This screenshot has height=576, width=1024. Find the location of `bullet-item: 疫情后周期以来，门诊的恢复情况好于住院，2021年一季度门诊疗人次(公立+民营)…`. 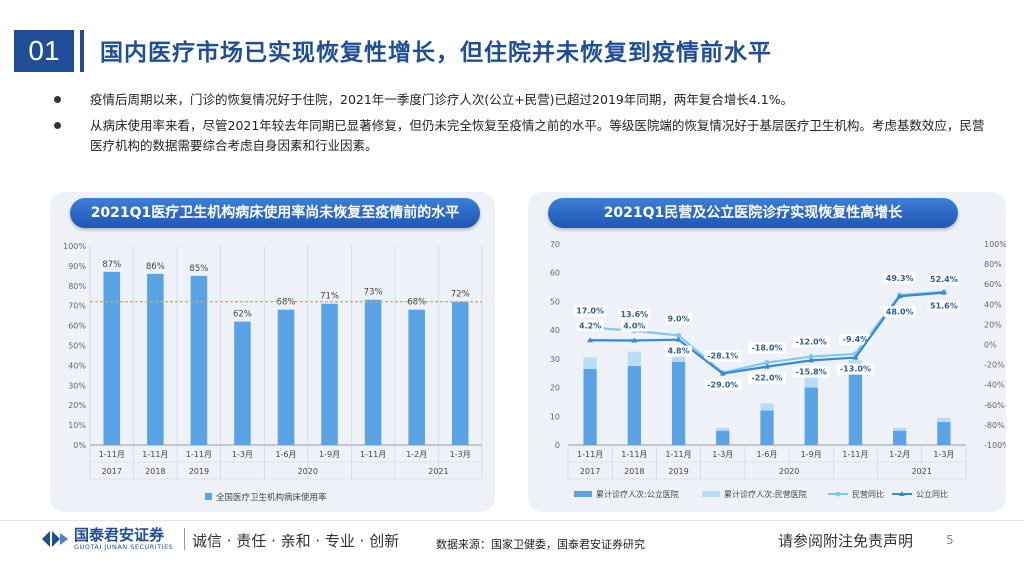

bullet-item: 疫情后周期以来，门诊的恢复情况好于住院，2021年一季度门诊疗人次(公立+民营)… is located at coordinates (515, 100).